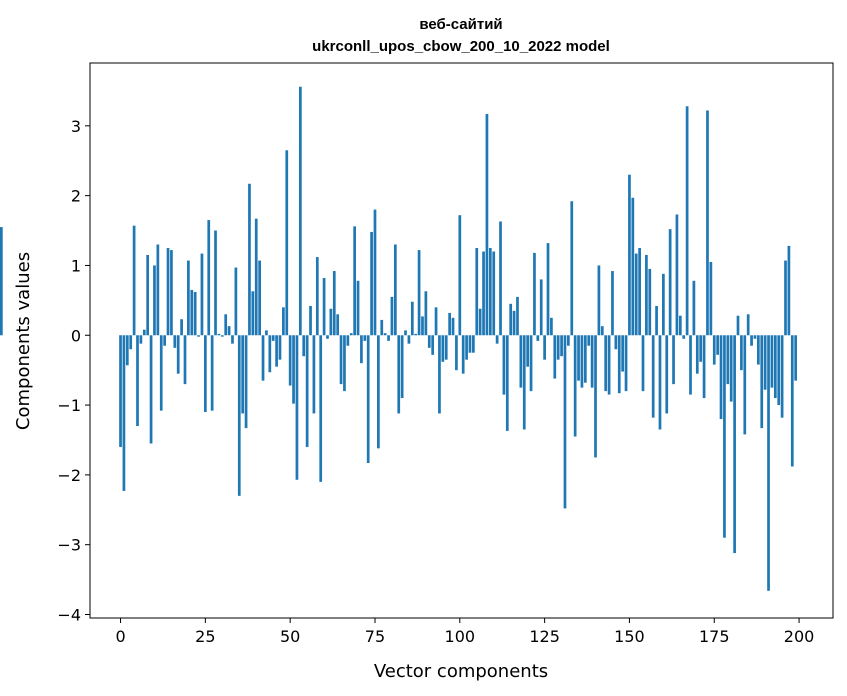 Image resolution: width=847 pixels, height=696 pixels. What do you see at coordinates (69, 405) in the screenshot?
I see `y-tick-label: −1` at bounding box center [69, 405].